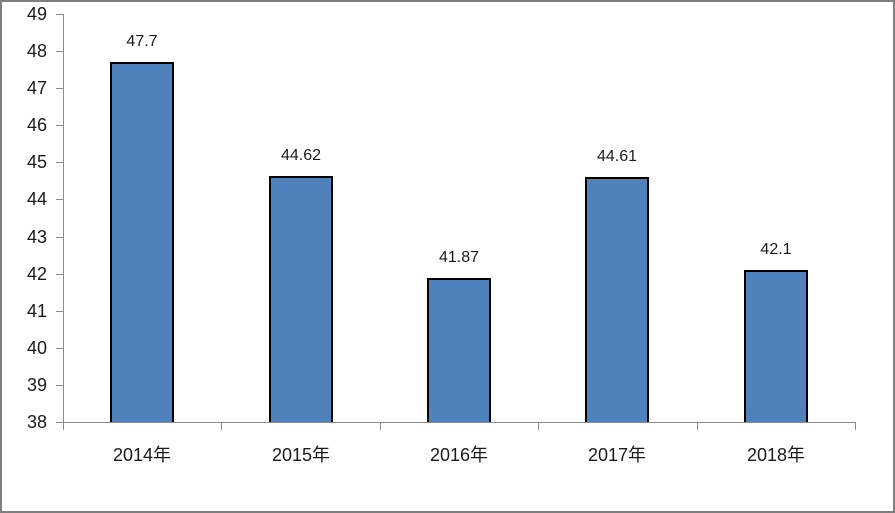 Image resolution: width=895 pixels, height=513 pixels. Describe the element at coordinates (36, 385) in the screenshot. I see `y-axis-tick-label: 39` at that location.